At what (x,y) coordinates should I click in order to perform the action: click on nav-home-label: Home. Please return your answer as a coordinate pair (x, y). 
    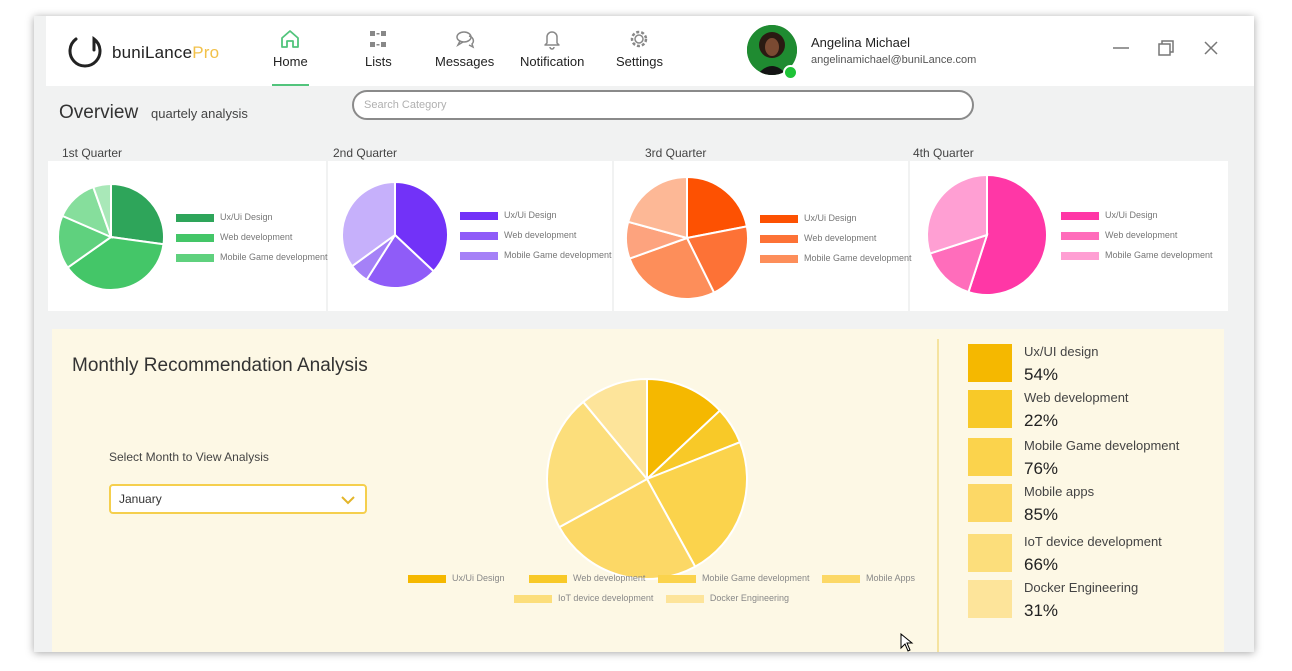
    Looking at the image, I should click on (290, 61).